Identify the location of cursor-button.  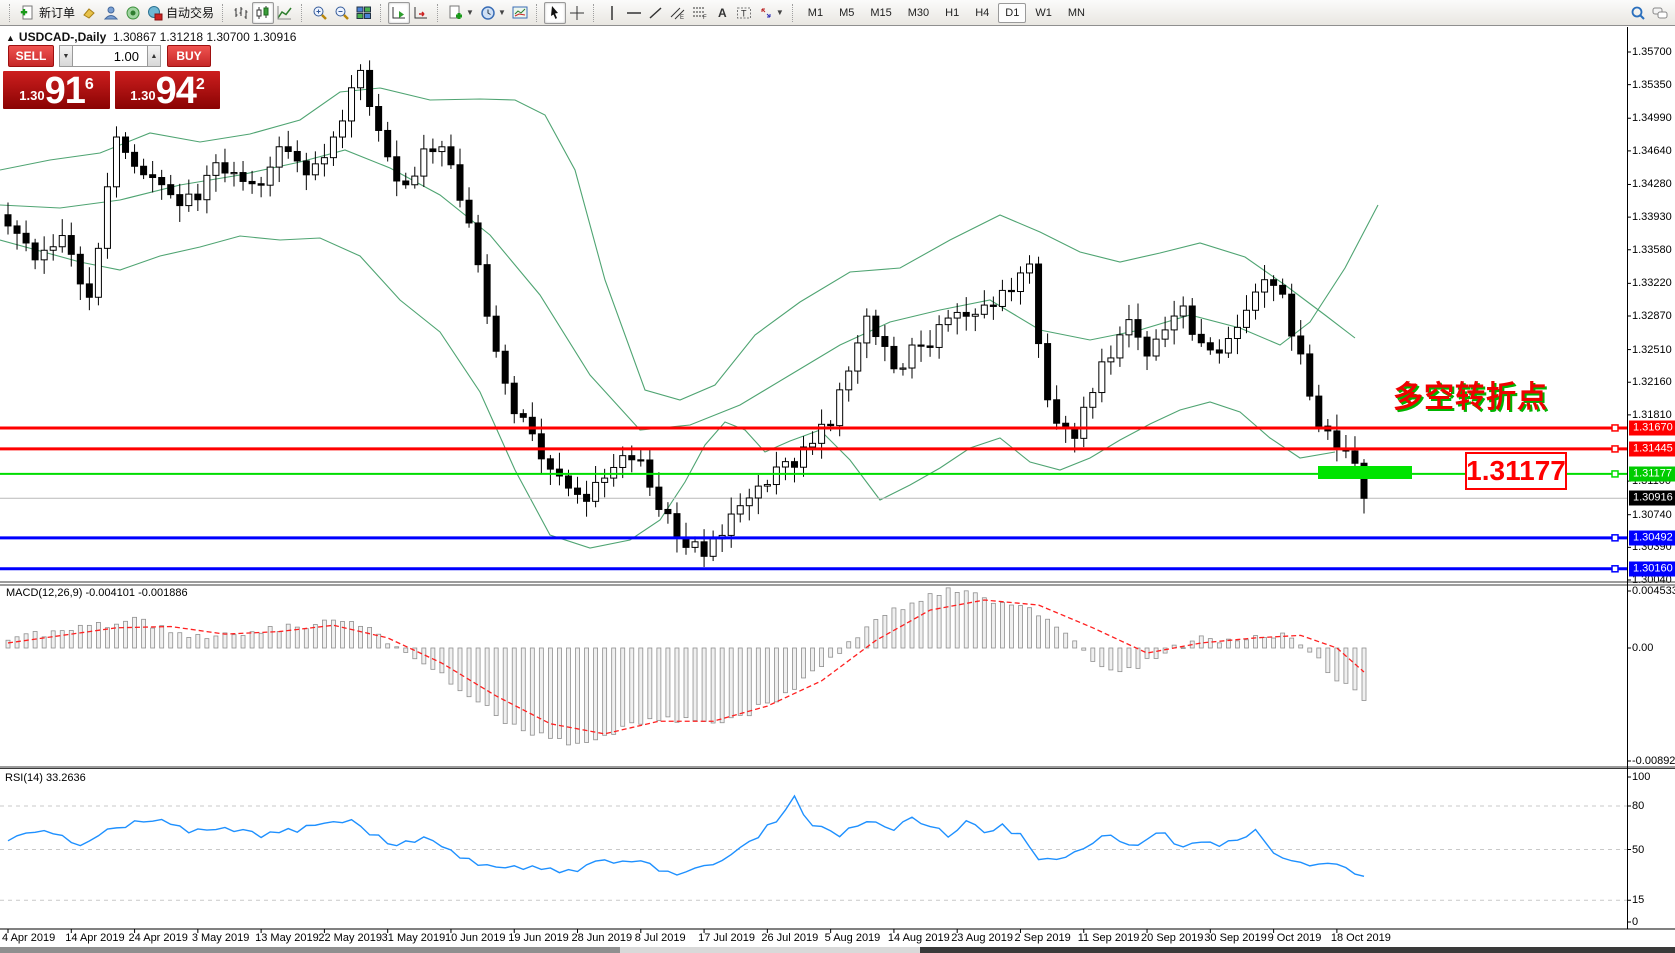
(554, 12).